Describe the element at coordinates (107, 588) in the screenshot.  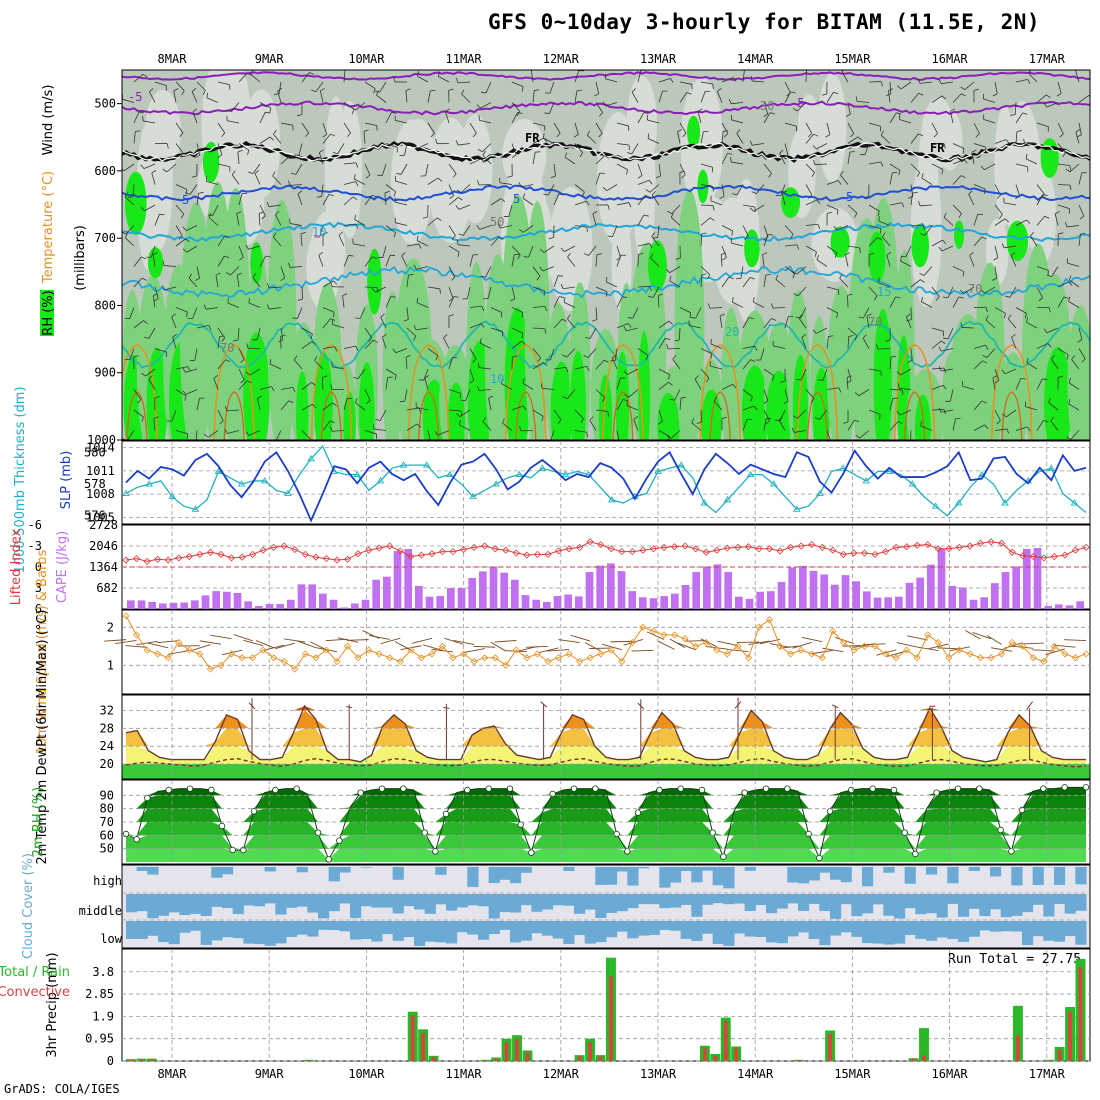
I see `cape-tick-label: 682` at that location.